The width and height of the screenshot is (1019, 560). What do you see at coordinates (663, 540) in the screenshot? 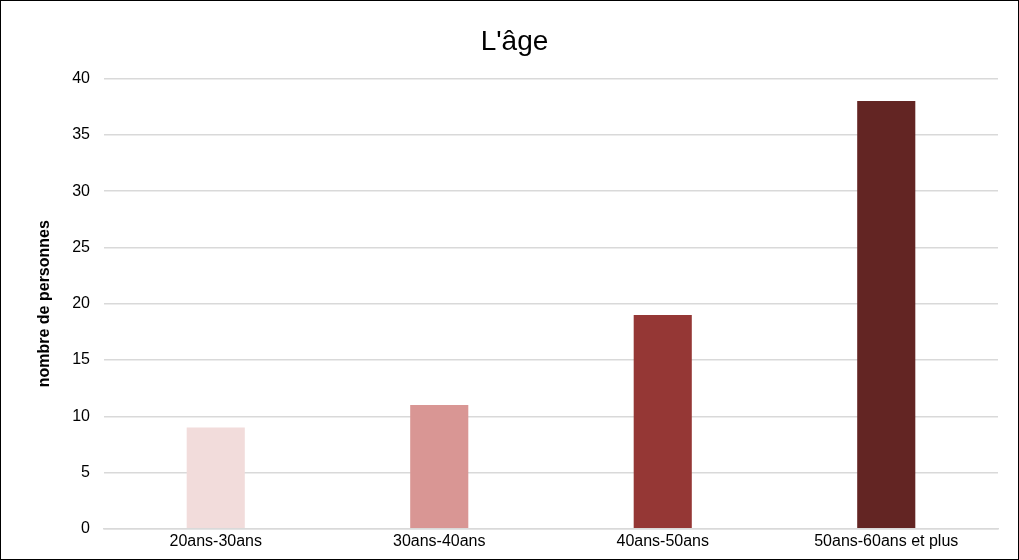
I see `x-tick-label: 40ans-50ans` at bounding box center [663, 540].